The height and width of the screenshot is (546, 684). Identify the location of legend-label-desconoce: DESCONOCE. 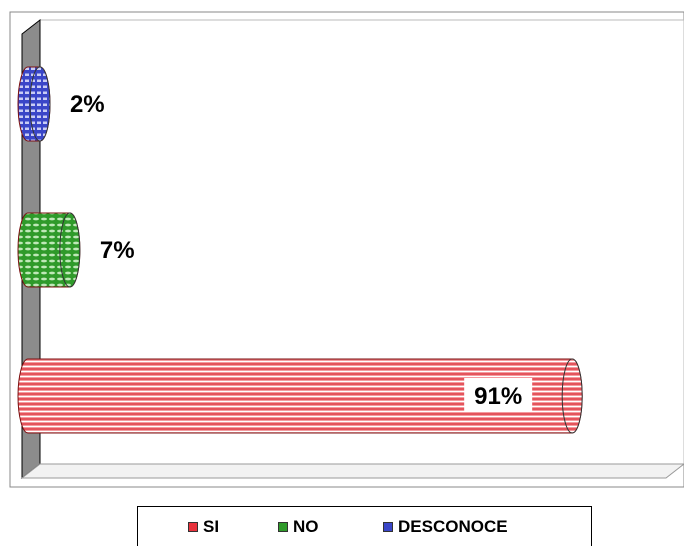
(453, 526).